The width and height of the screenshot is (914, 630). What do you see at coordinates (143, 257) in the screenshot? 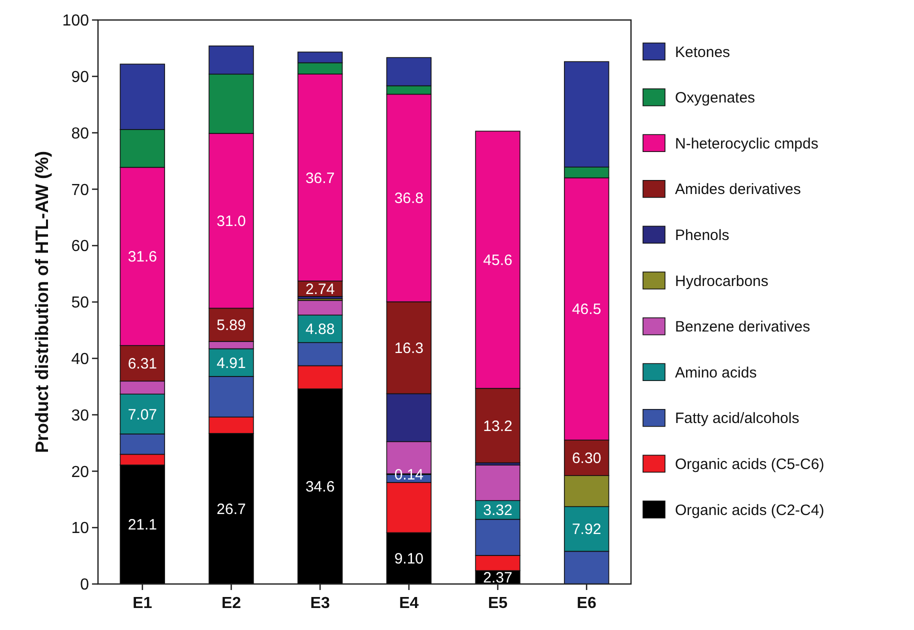
I see `data-label: 31.6` at bounding box center [143, 257].